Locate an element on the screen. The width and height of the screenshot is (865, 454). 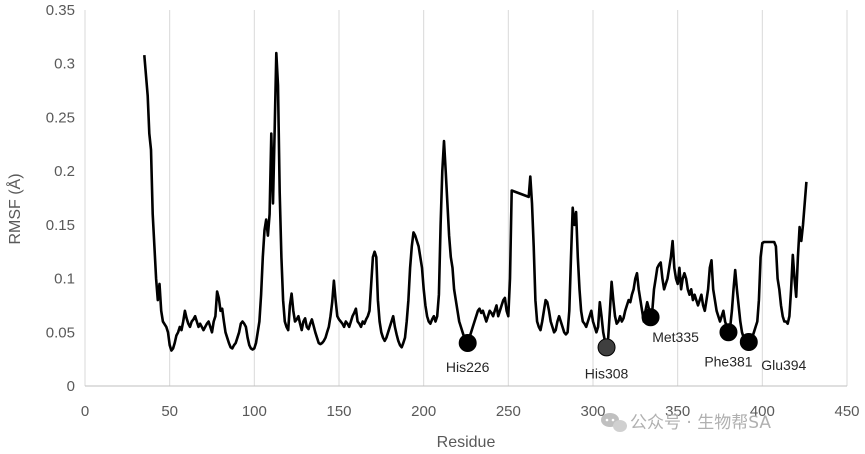
y-axis-ticks: 0 0.05 0.1 0.15 0.2 0.25 0.3 0.35 is located at coordinates (60, 198).